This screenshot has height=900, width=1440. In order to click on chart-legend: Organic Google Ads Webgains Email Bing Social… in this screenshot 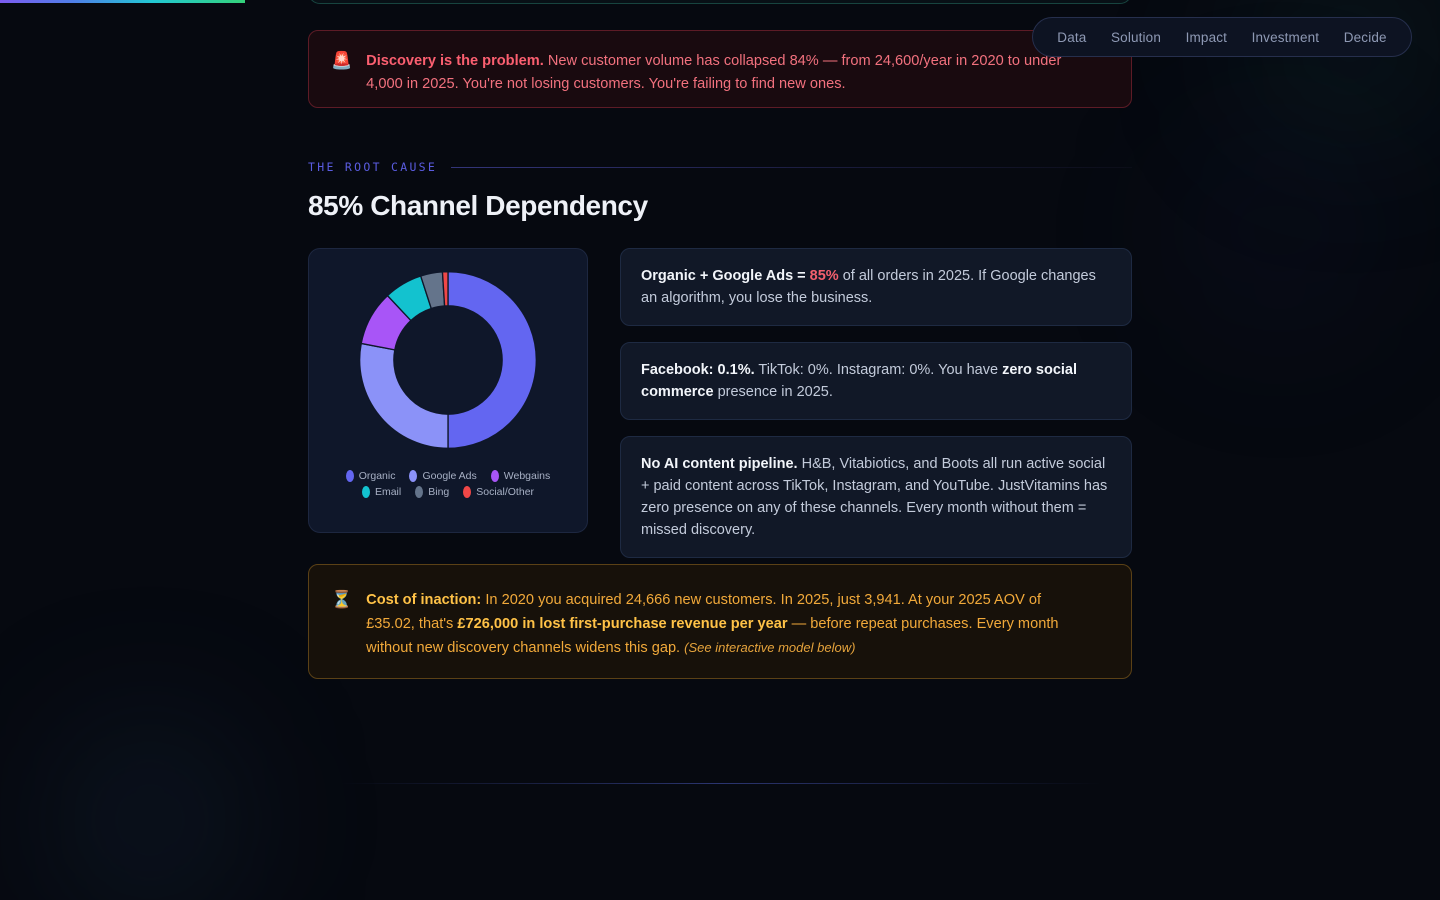, I will do `click(448, 484)`.